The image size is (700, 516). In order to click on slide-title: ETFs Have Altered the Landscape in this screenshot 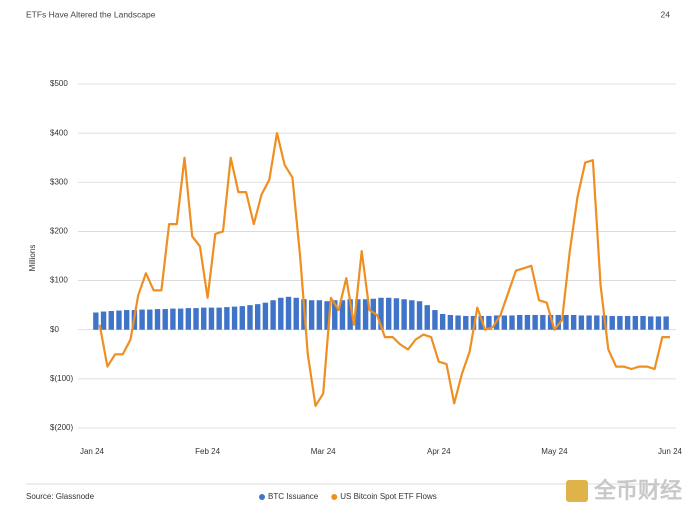, I will do `click(91, 14)`.